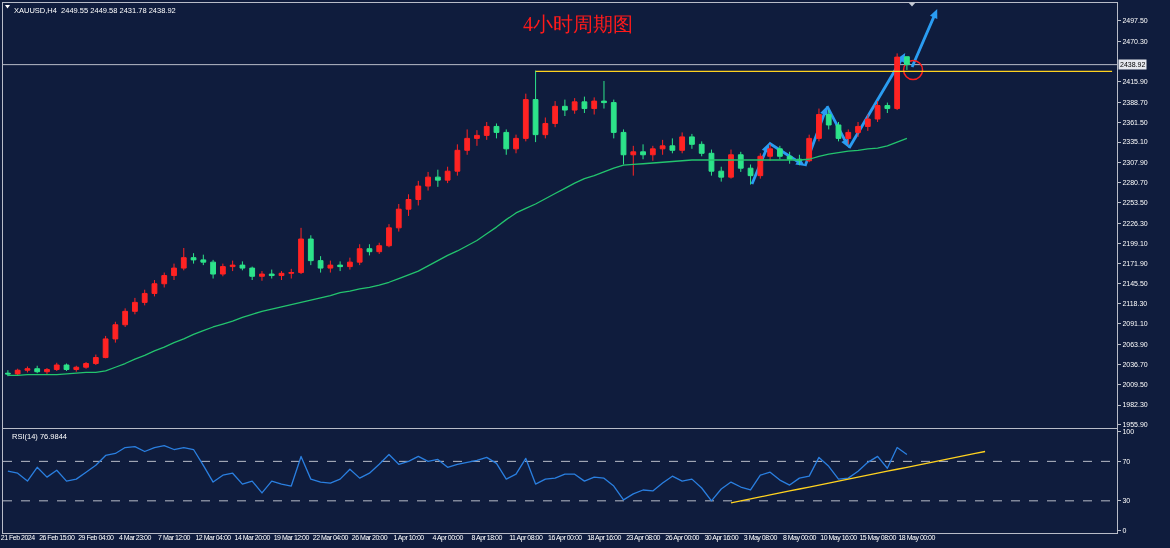 The width and height of the screenshot is (1170, 548). I want to click on text: 4小时周期图, so click(578, 24).